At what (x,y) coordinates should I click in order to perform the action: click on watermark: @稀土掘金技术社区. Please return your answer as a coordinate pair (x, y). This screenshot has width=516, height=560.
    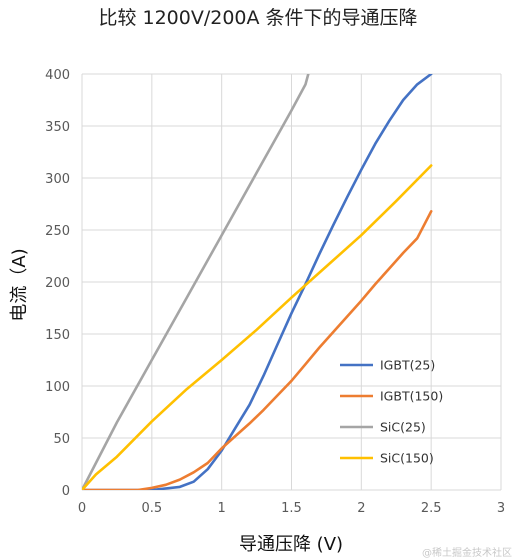
    Looking at the image, I should click on (467, 552).